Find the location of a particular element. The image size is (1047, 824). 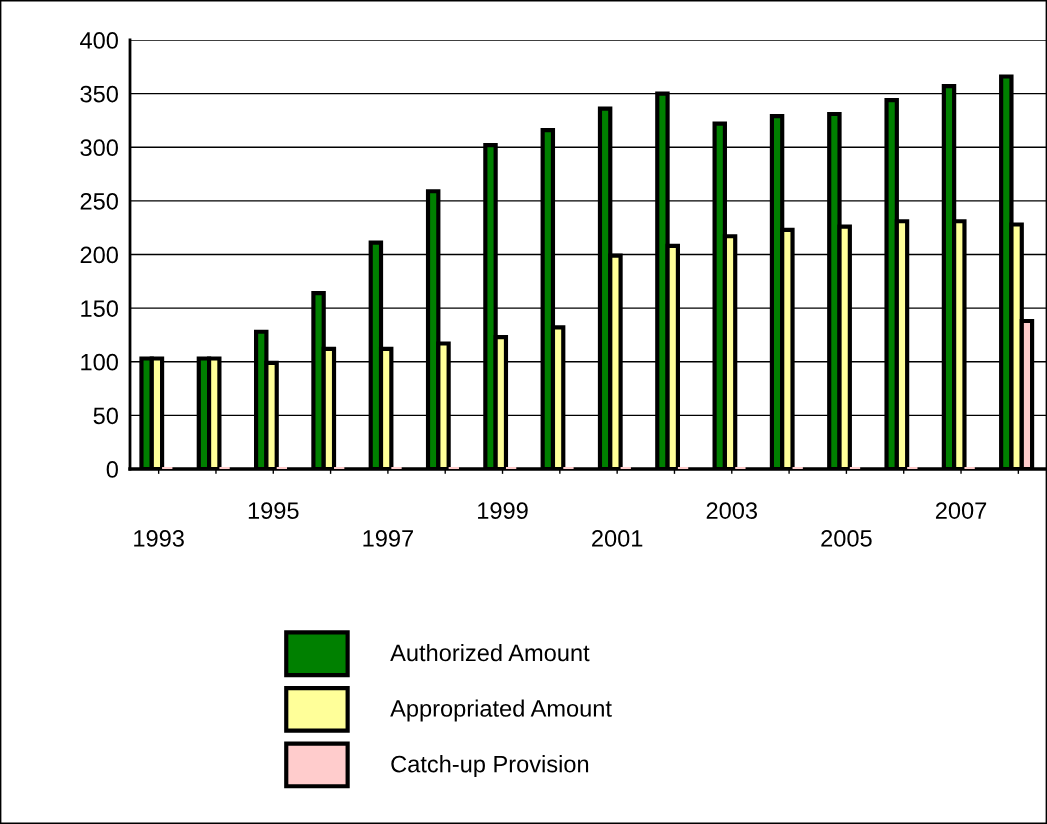

y-tick-label: 300 is located at coordinates (99, 148).